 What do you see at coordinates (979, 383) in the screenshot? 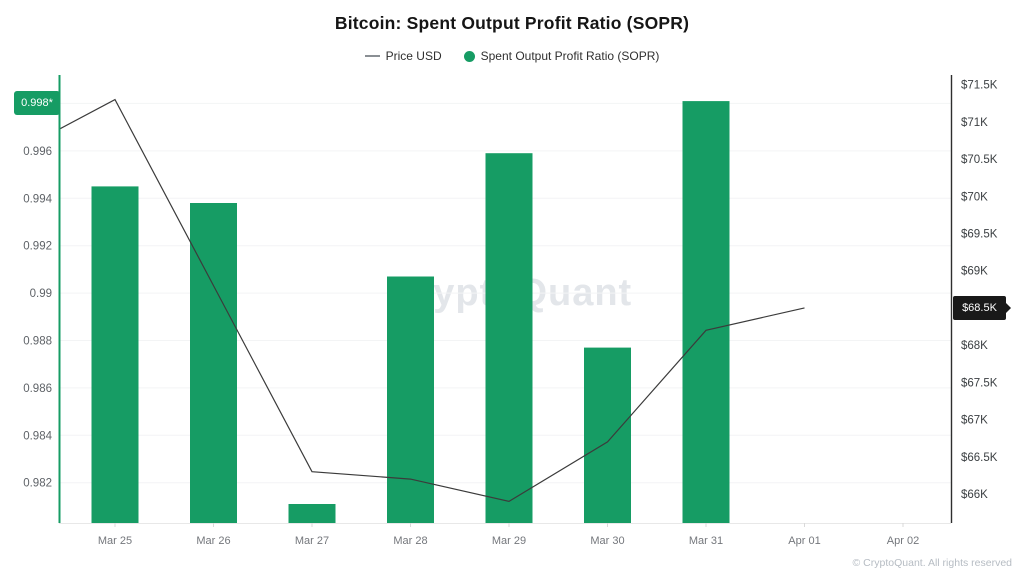
I see `right-axis-tick-label: $67.5K` at bounding box center [979, 383].